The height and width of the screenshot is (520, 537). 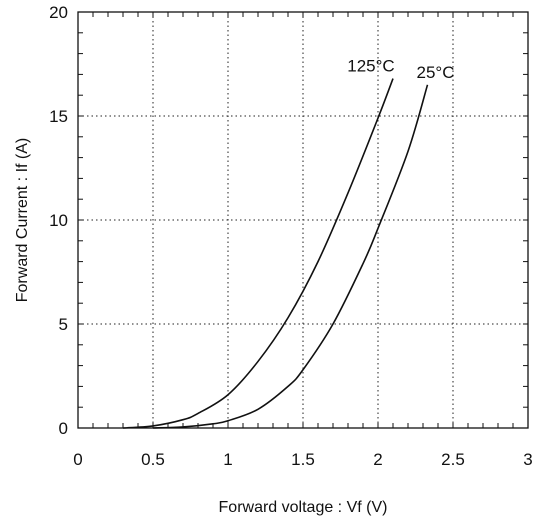 I want to click on x-tick-label: 1, so click(x=227, y=459).